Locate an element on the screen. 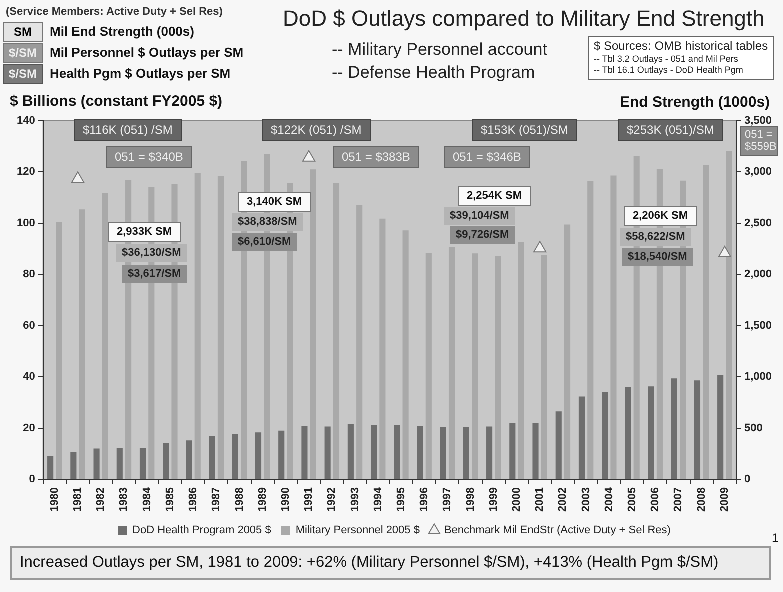 Image resolution: width=783 pixels, height=592 pixels. x-tick-label: 1982 is located at coordinates (101, 500).